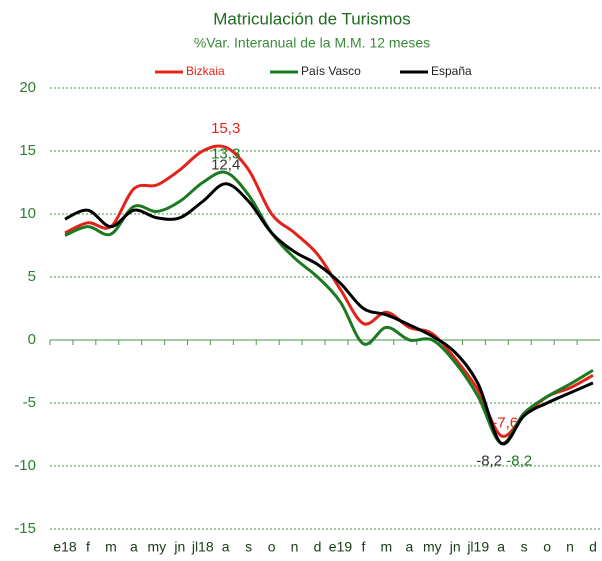 This screenshot has height=561, width=602. What do you see at coordinates (27, 213) in the screenshot?
I see `y-tick-label: 10` at bounding box center [27, 213].